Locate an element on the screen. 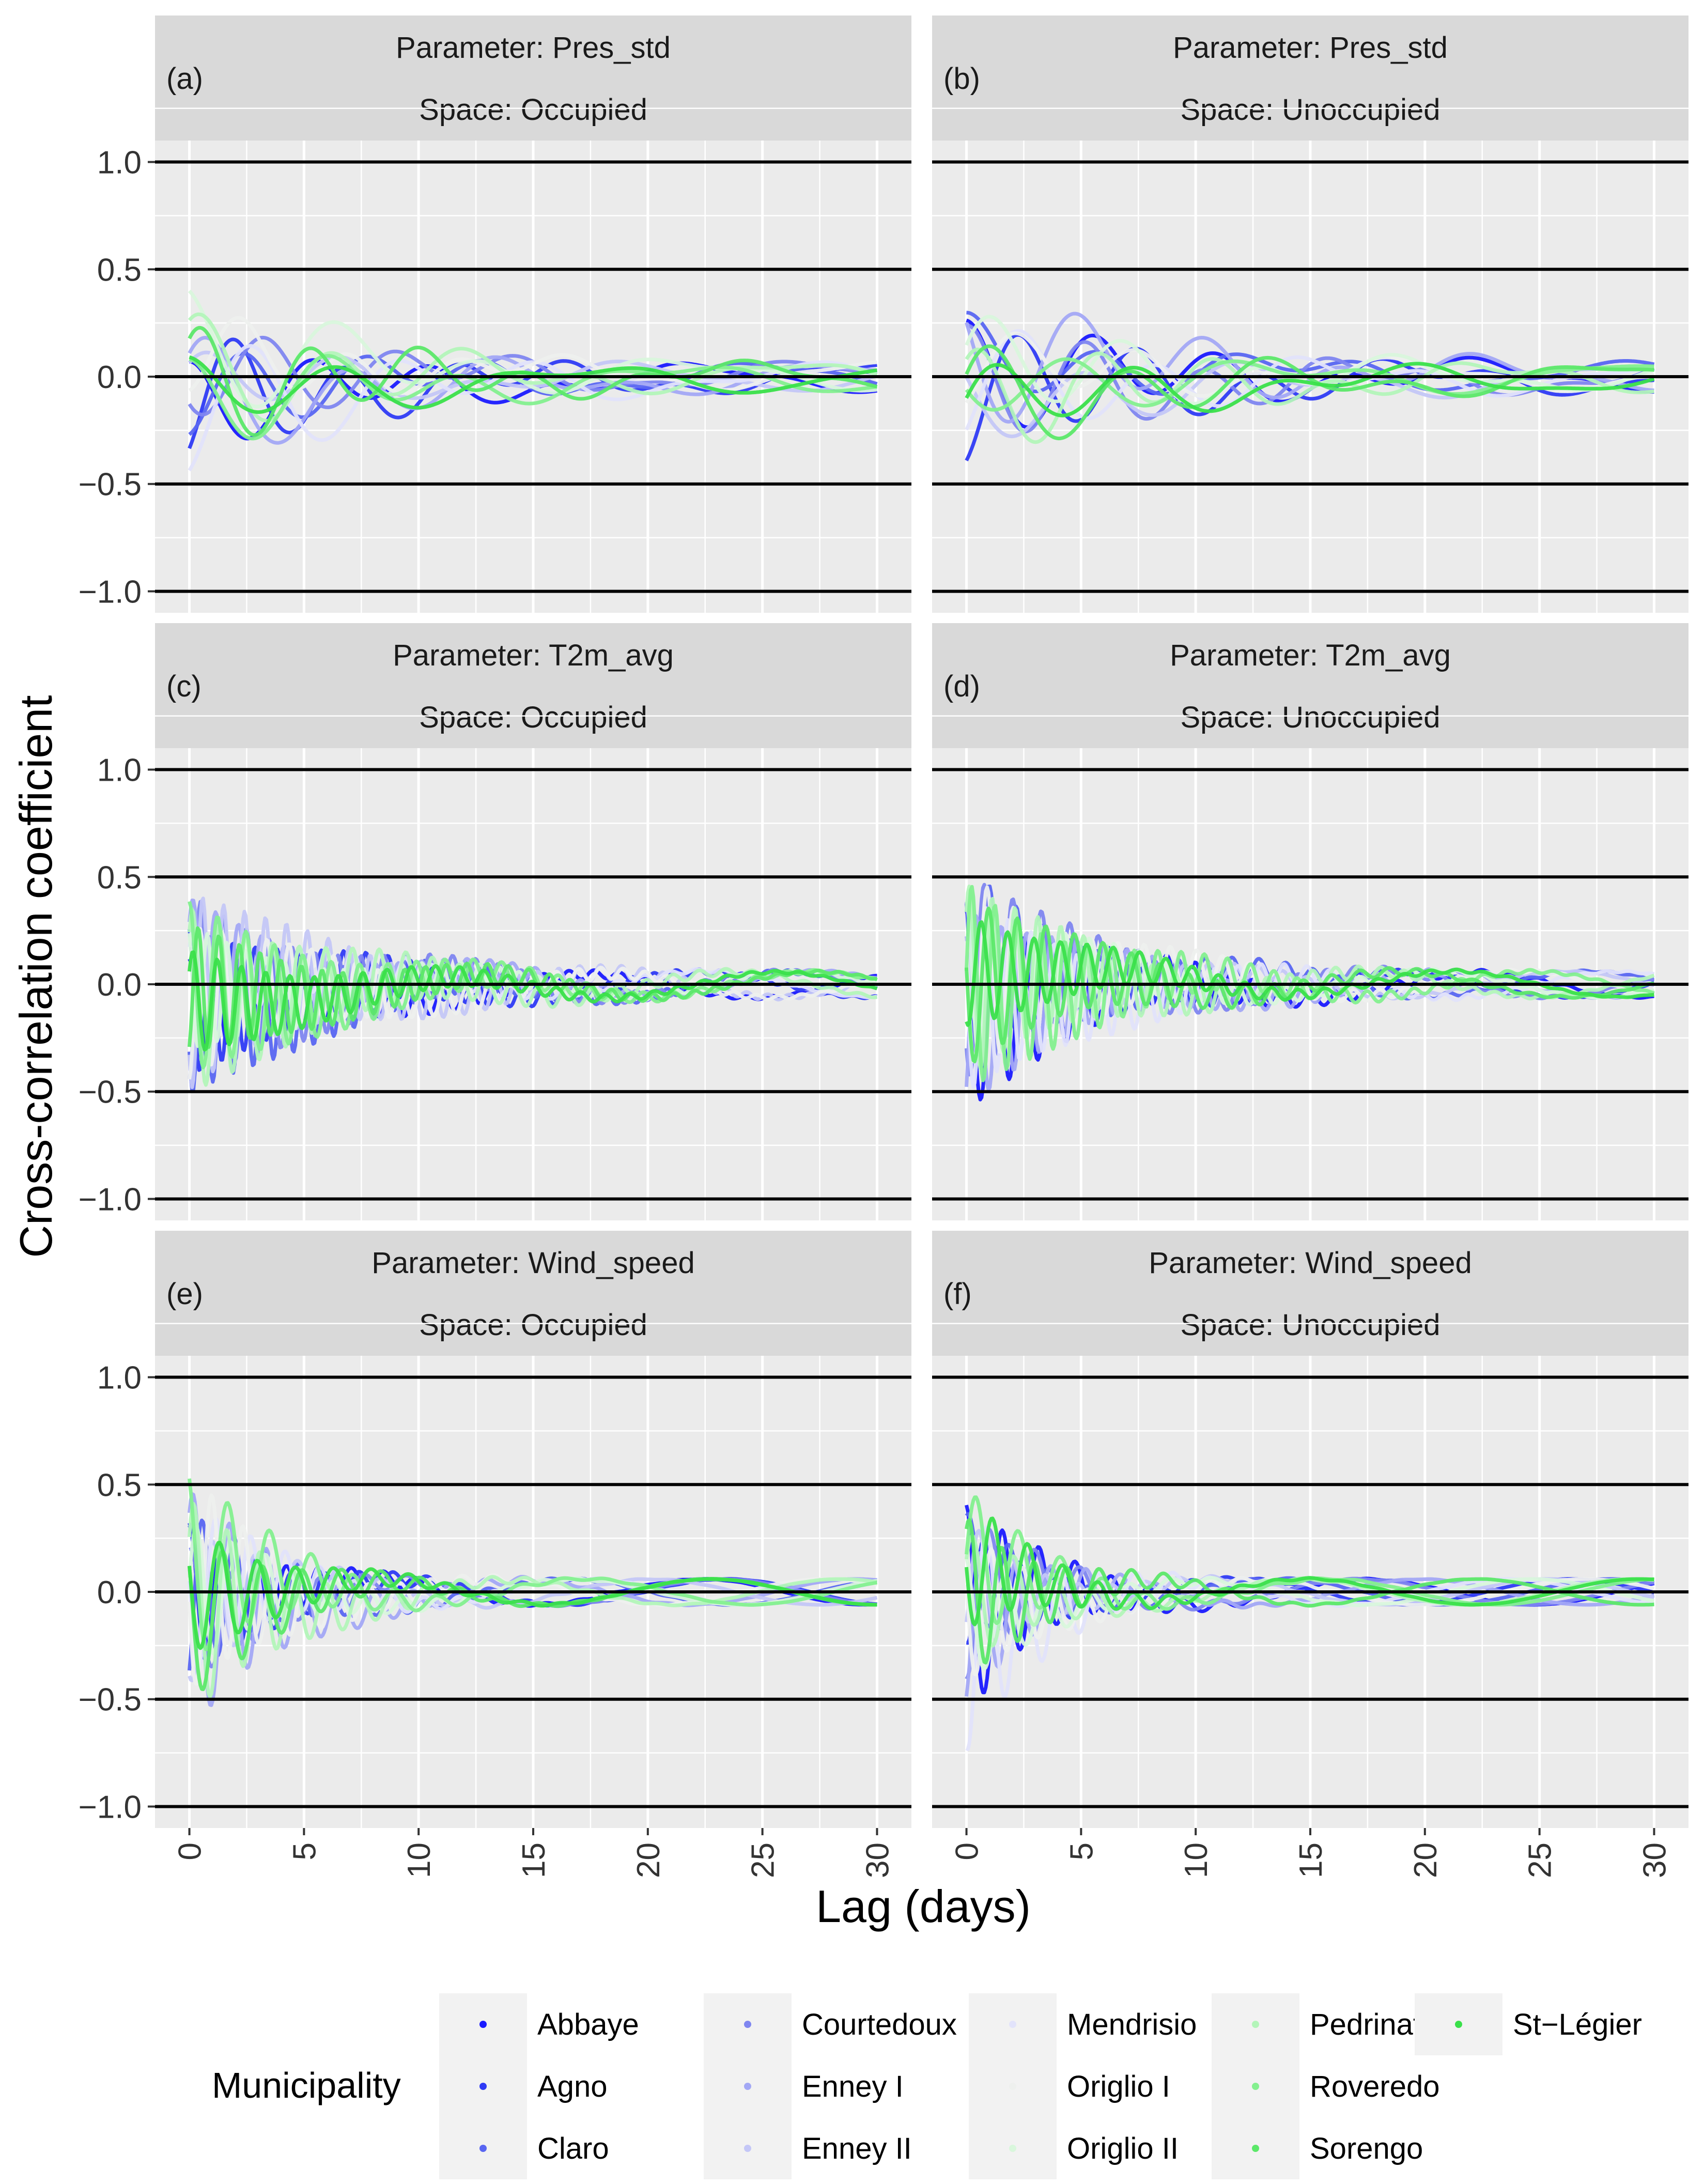  legend-label: Claro is located at coordinates (573, 2148).